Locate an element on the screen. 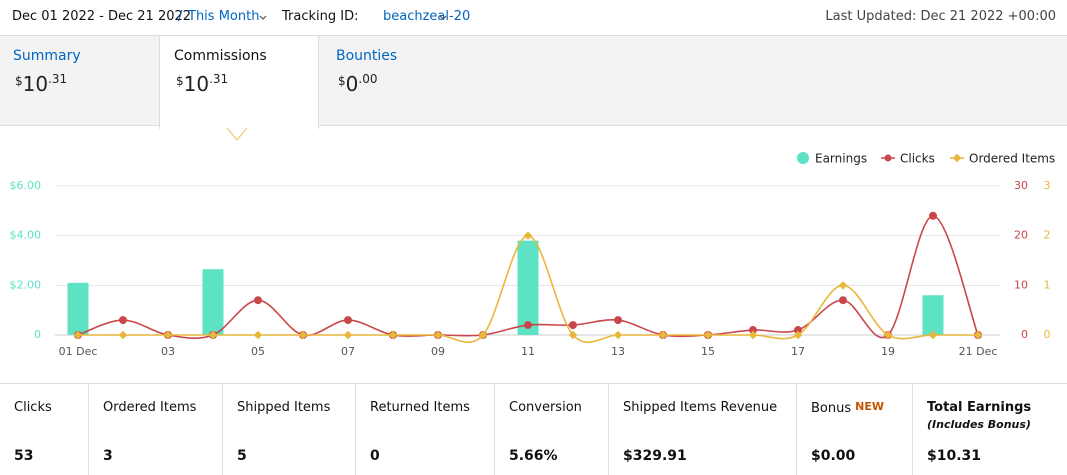 Image resolution: width=1067 pixels, height=475 pixels. y2-tick-label: 20 is located at coordinates (1021, 235).